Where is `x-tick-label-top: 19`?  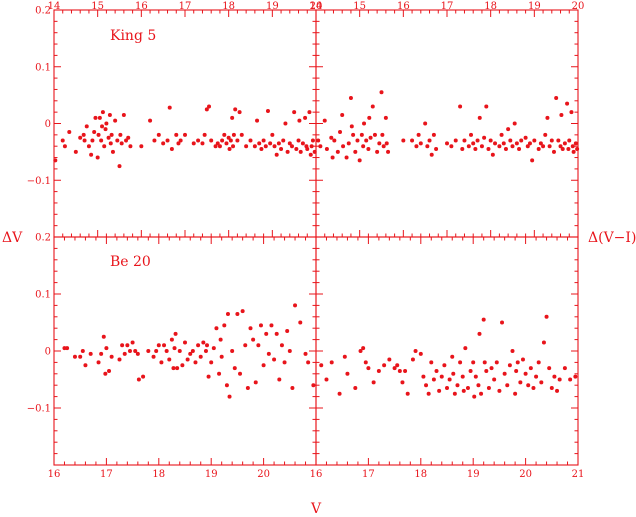 x-tick-label-top: 19 is located at coordinates (534, 6).